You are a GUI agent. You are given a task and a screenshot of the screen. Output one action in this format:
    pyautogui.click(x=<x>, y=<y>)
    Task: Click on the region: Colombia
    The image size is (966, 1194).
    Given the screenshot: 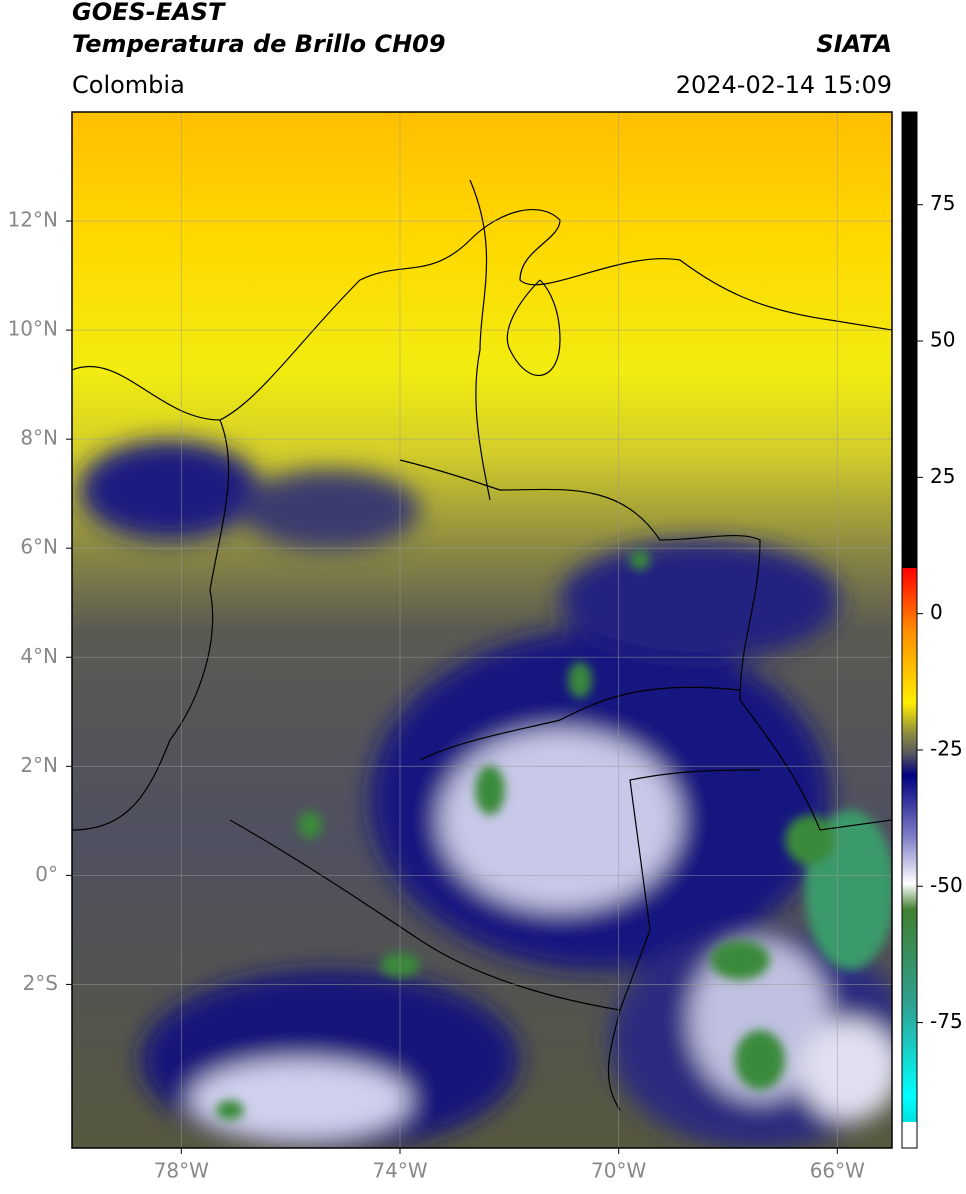 What is the action you would take?
    pyautogui.click(x=128, y=85)
    